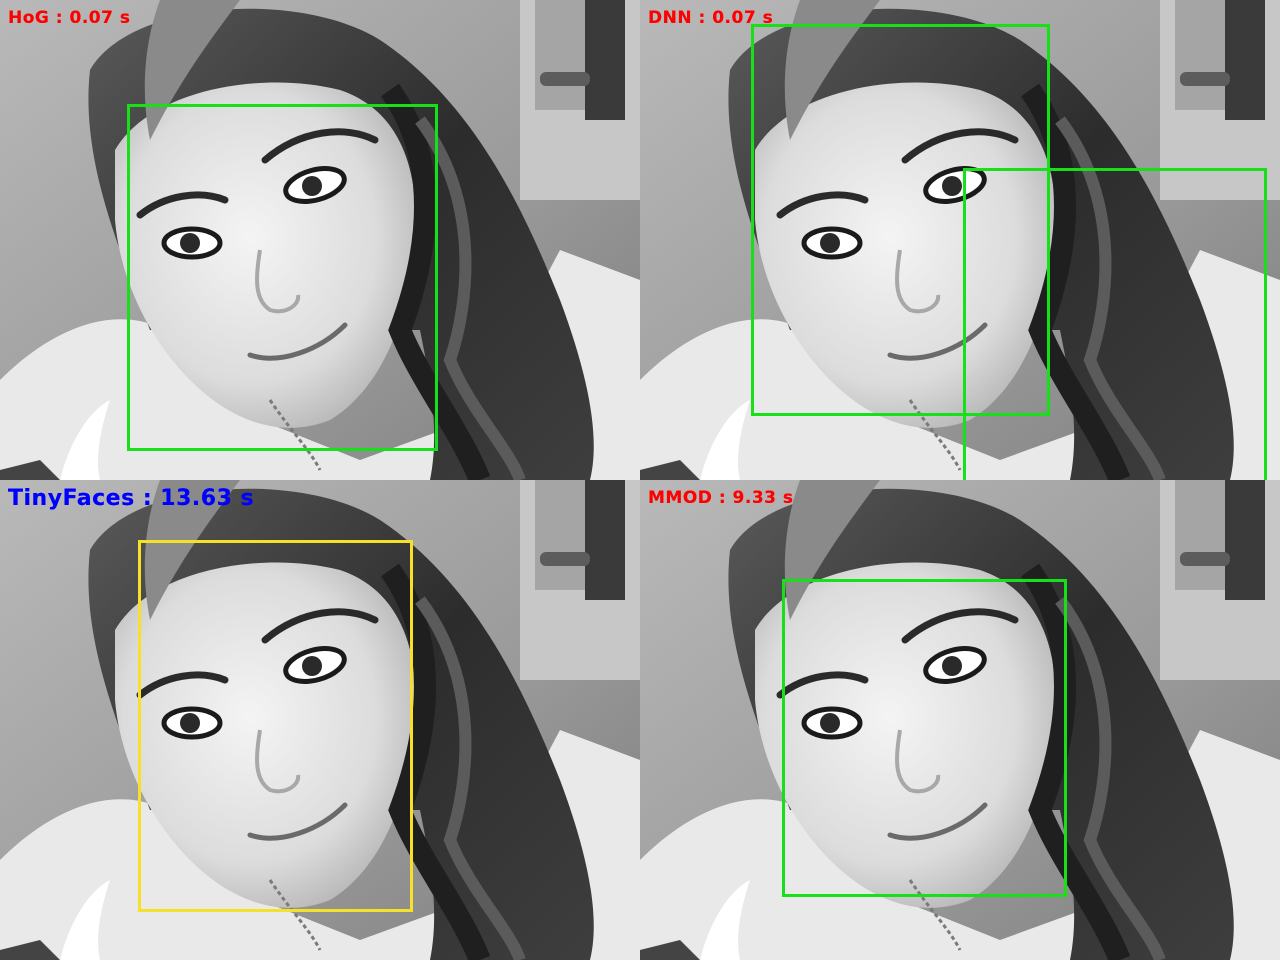 This screenshot has width=1280, height=960. I want to click on timing-label: MMOD : 9.33 s, so click(721, 498).